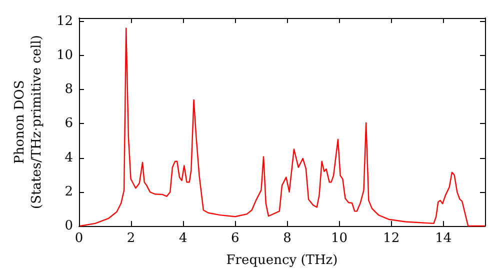  Describe the element at coordinates (68, 158) in the screenshot. I see `y-tick-label: 4` at that location.